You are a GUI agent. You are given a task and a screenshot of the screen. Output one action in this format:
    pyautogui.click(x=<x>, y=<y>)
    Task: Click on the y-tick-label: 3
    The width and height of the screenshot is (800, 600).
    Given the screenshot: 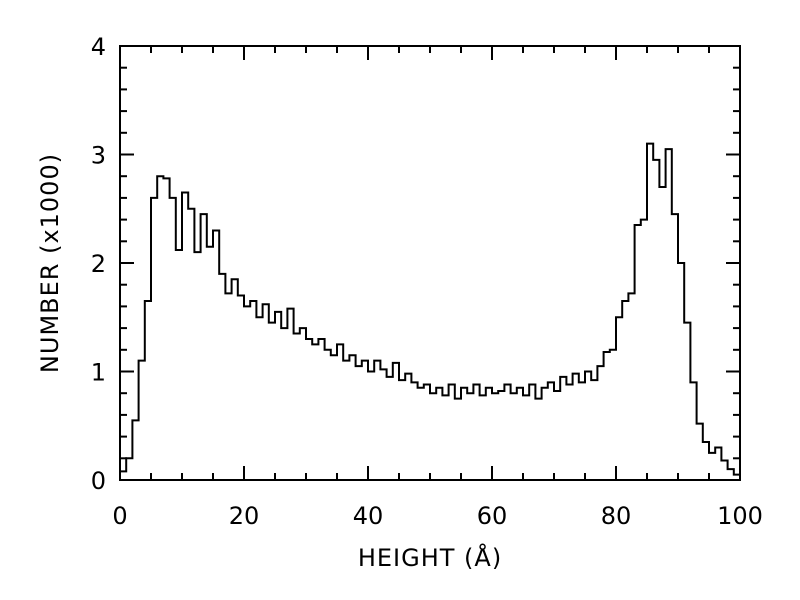 What is the action you would take?
    pyautogui.click(x=98, y=156)
    